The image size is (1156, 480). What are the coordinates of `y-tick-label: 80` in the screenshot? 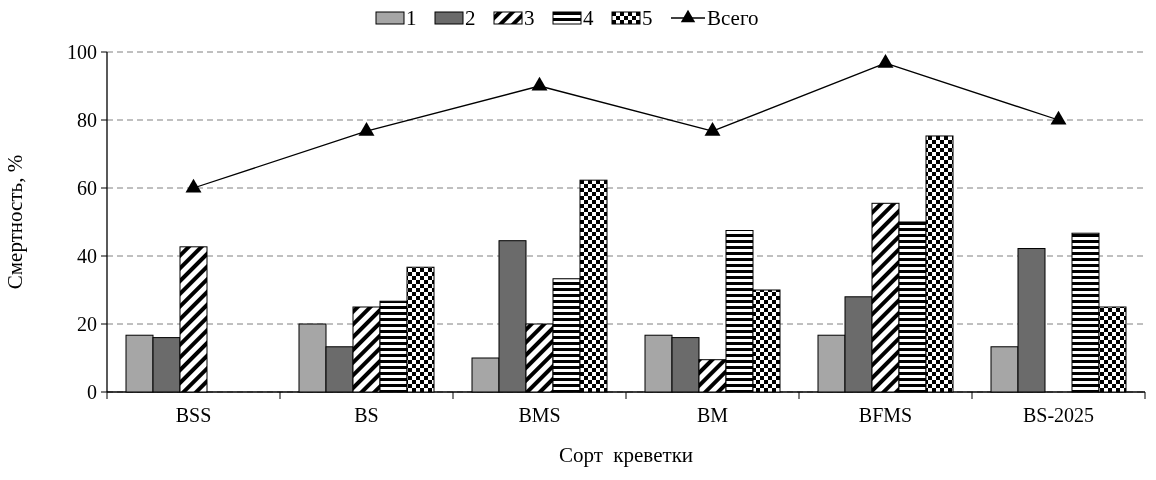 It's located at (87, 120).